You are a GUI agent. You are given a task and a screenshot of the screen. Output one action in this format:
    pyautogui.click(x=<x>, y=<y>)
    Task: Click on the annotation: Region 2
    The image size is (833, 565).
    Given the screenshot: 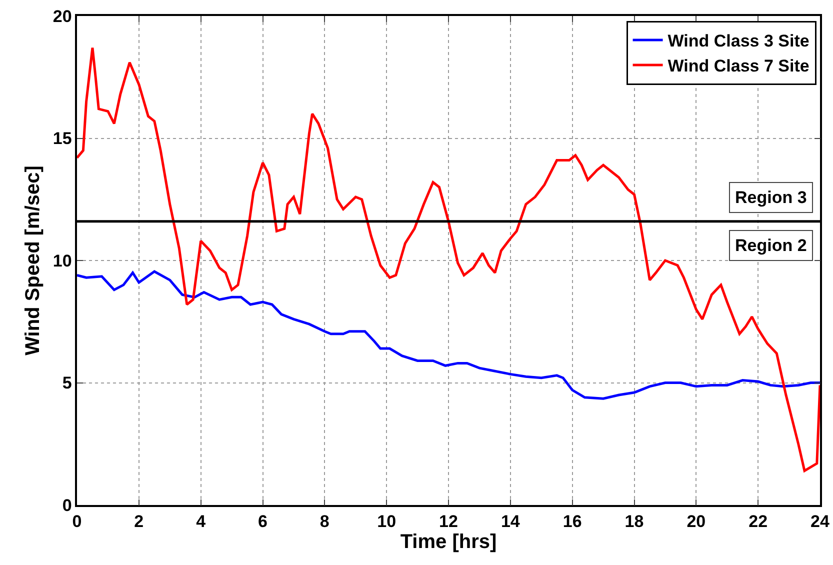 What is the action you would take?
    pyautogui.click(x=771, y=245)
    